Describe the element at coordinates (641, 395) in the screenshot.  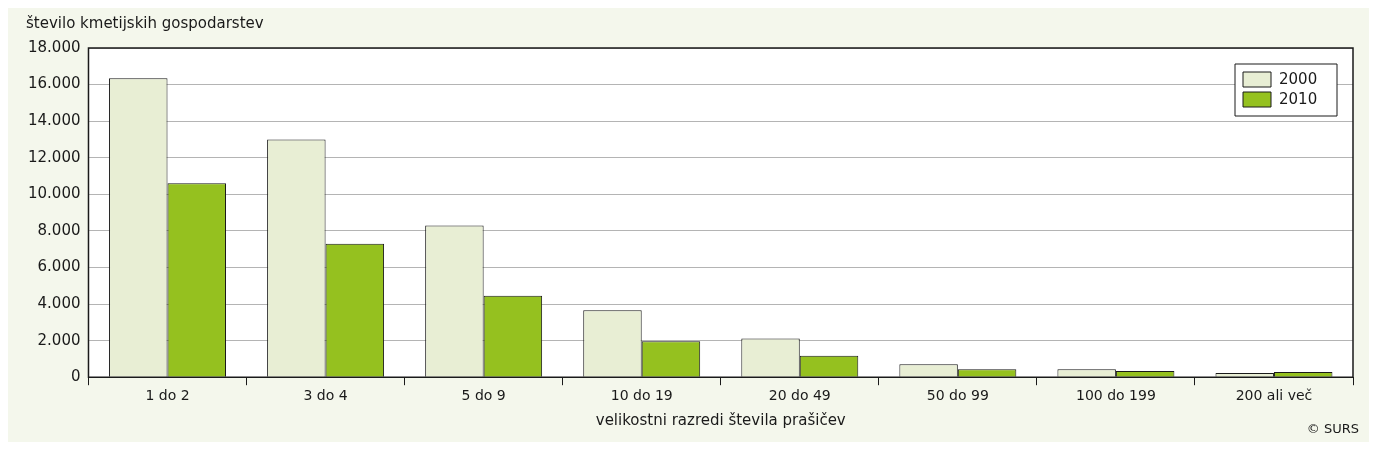
I see `x-tick-label: 10 do 19` at that location.